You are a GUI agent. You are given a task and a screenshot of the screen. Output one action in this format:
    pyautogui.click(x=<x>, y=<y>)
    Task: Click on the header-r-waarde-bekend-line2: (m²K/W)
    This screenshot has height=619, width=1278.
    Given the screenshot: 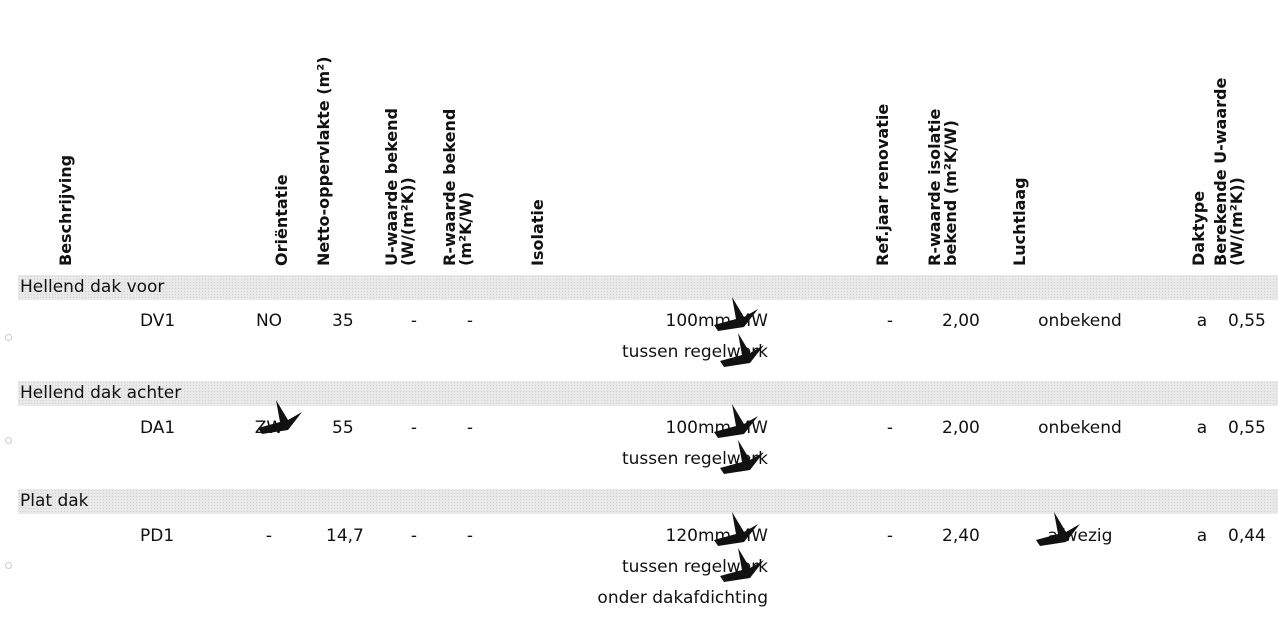 What is the action you would take?
    pyautogui.click(x=465, y=228)
    